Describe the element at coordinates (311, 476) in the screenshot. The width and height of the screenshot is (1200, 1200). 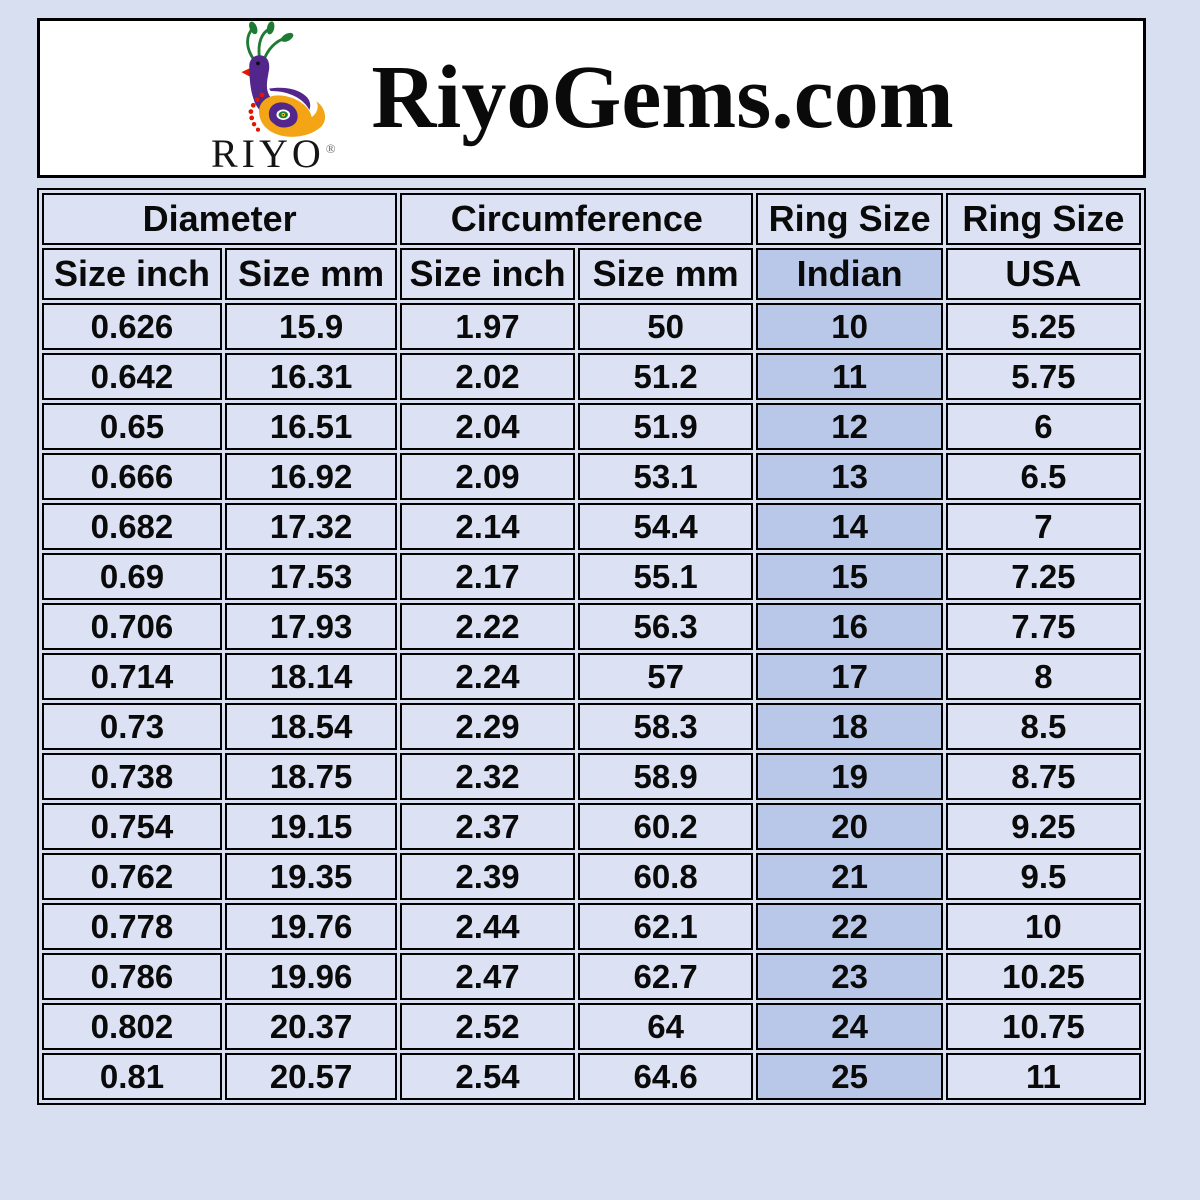
I see `table-cell: 16.92` at that location.